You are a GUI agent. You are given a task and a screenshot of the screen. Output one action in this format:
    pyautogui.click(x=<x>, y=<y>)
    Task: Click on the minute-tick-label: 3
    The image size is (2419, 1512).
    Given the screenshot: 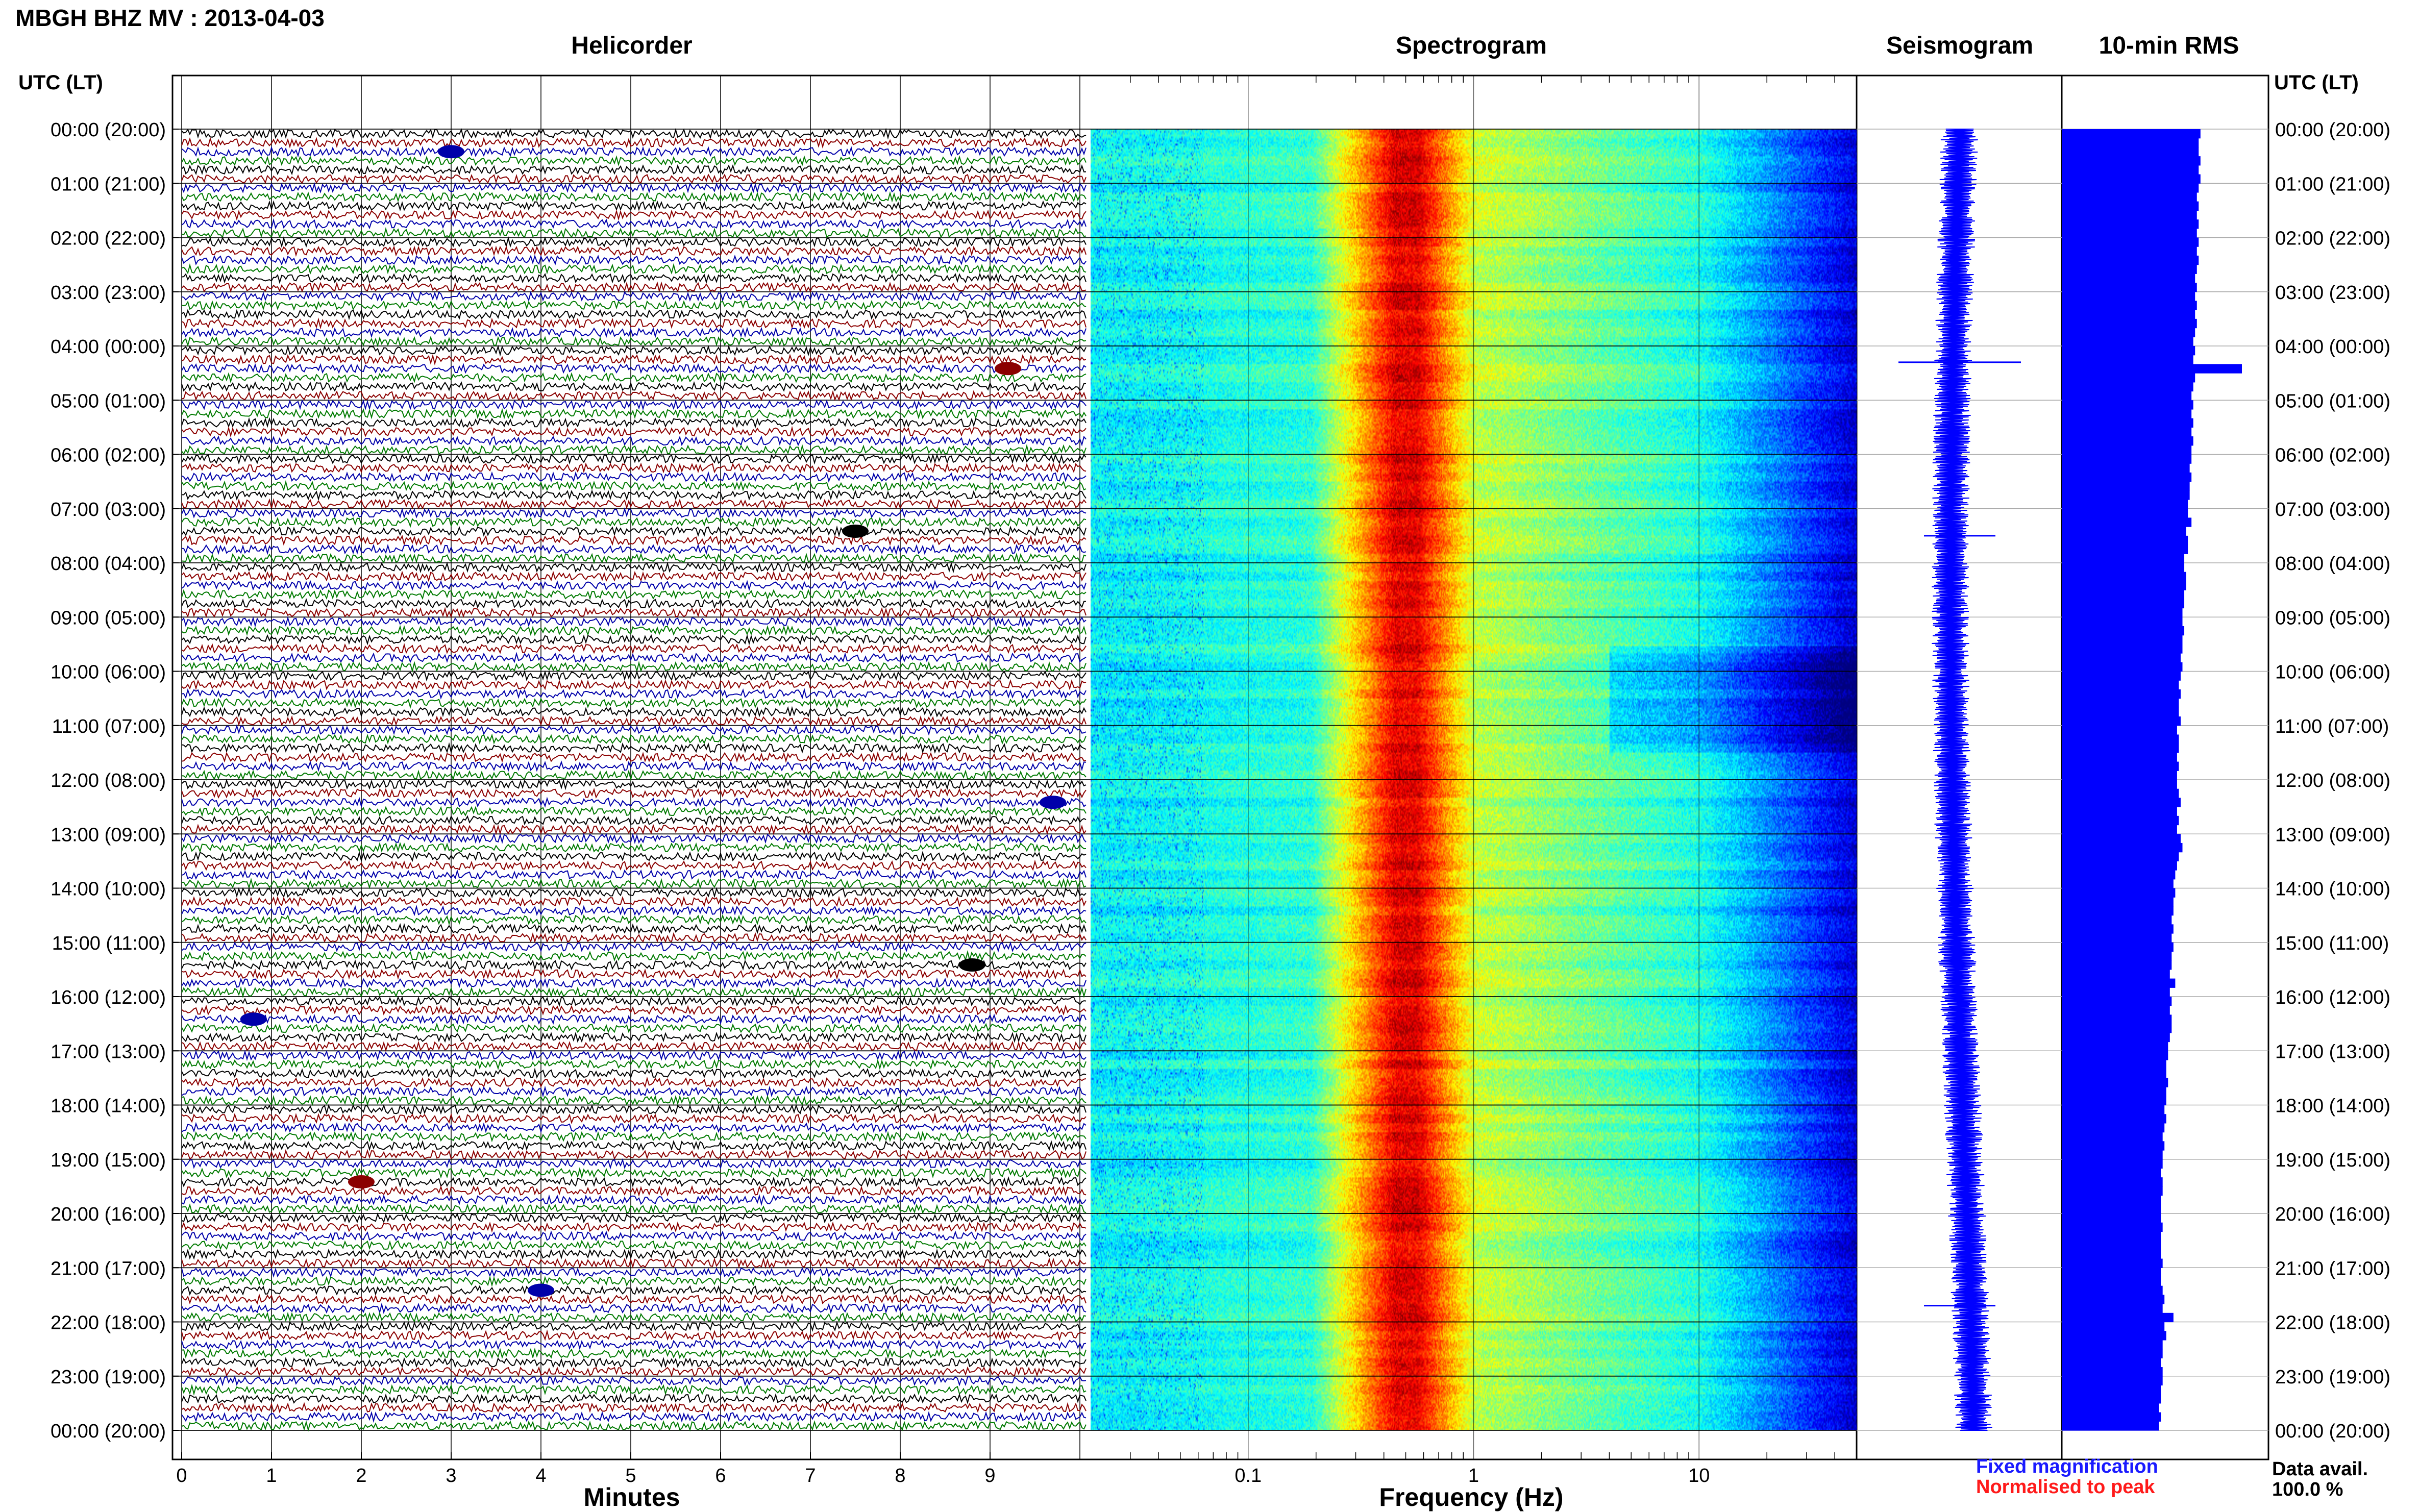 What is the action you would take?
    pyautogui.click(x=451, y=1475)
    